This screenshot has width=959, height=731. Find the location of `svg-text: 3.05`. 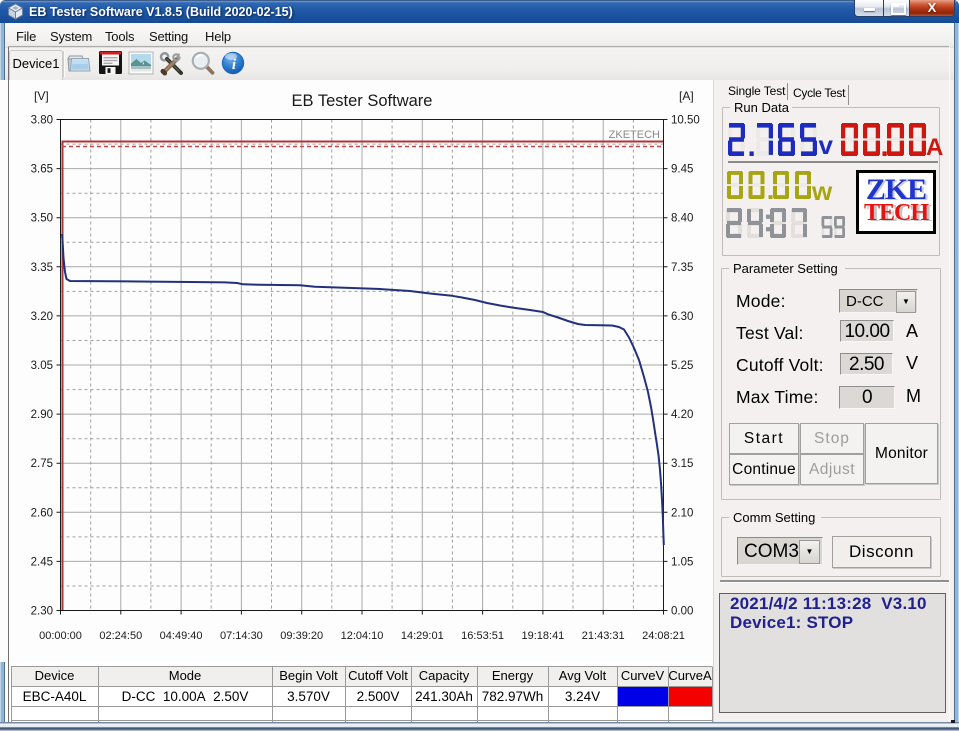

svg-text: 3.05 is located at coordinates (42, 366).